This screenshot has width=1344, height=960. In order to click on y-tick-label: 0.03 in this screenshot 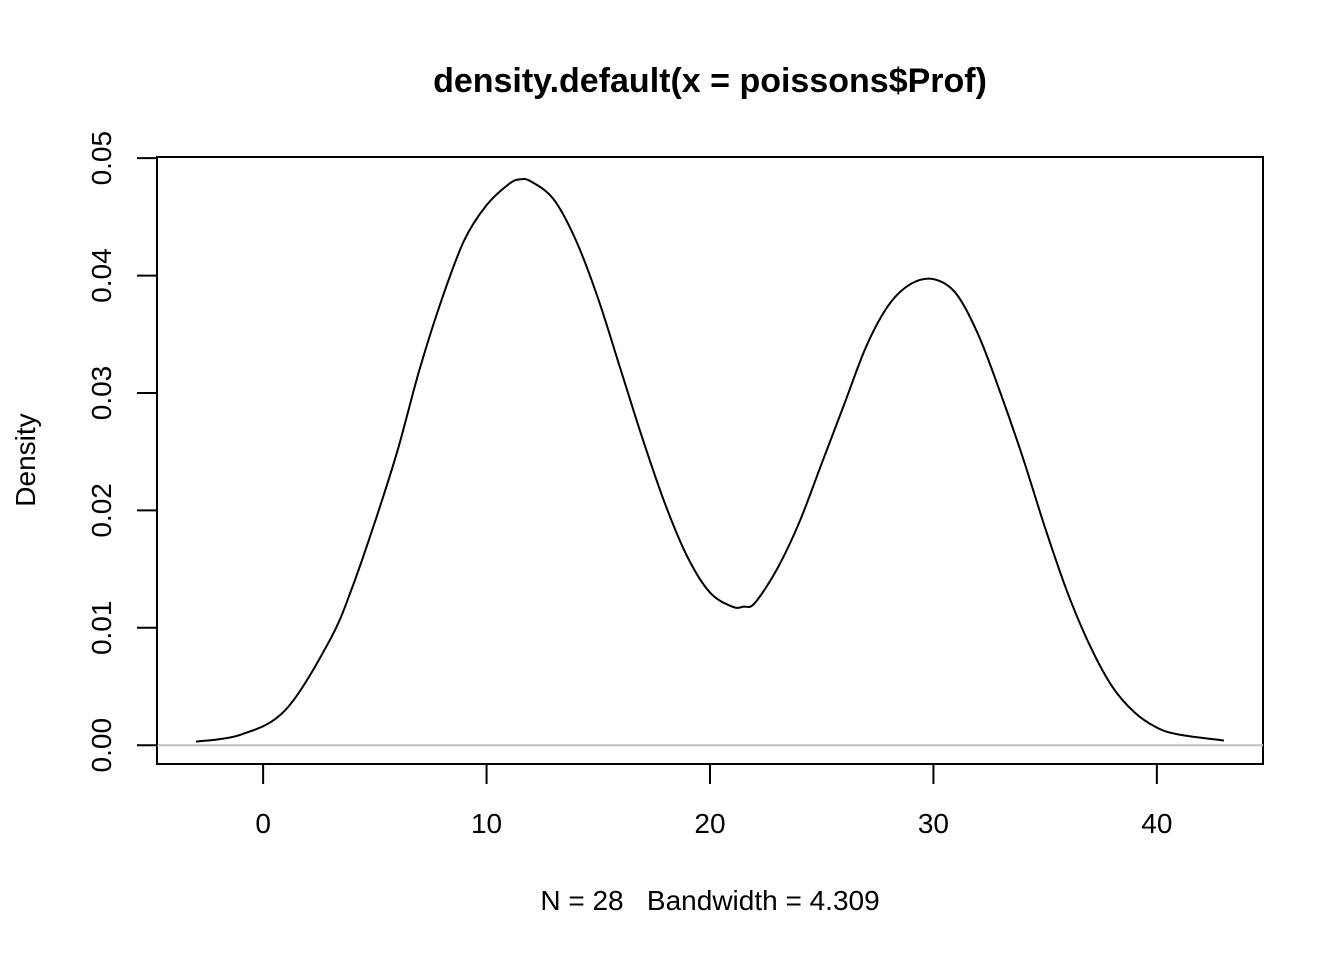, I will do `click(101, 393)`.